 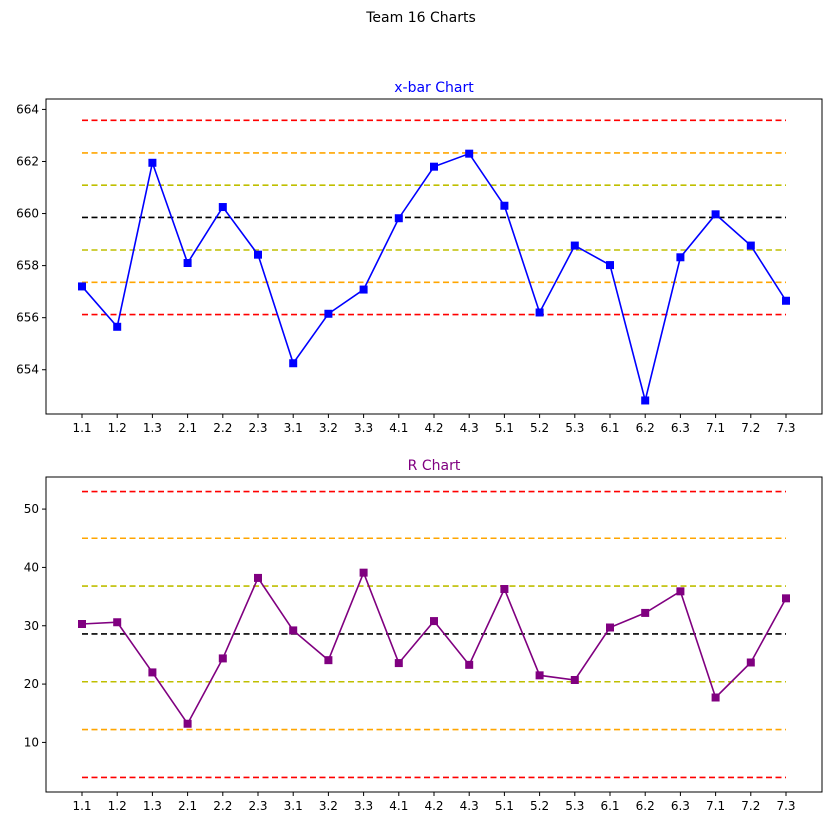 What do you see at coordinates (293, 428) in the screenshot?
I see `xbar-xtick-label: 3.1` at bounding box center [293, 428].